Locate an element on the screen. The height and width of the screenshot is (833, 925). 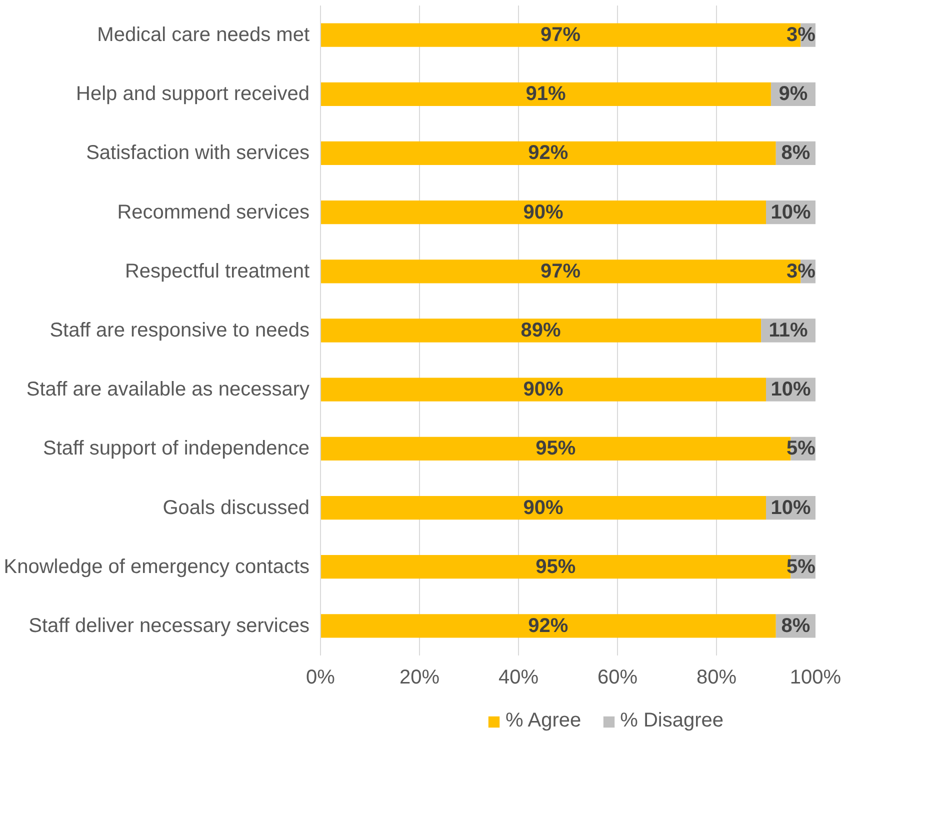
y-tick-label: Staff are responsive to needs is located at coordinates (180, 331).